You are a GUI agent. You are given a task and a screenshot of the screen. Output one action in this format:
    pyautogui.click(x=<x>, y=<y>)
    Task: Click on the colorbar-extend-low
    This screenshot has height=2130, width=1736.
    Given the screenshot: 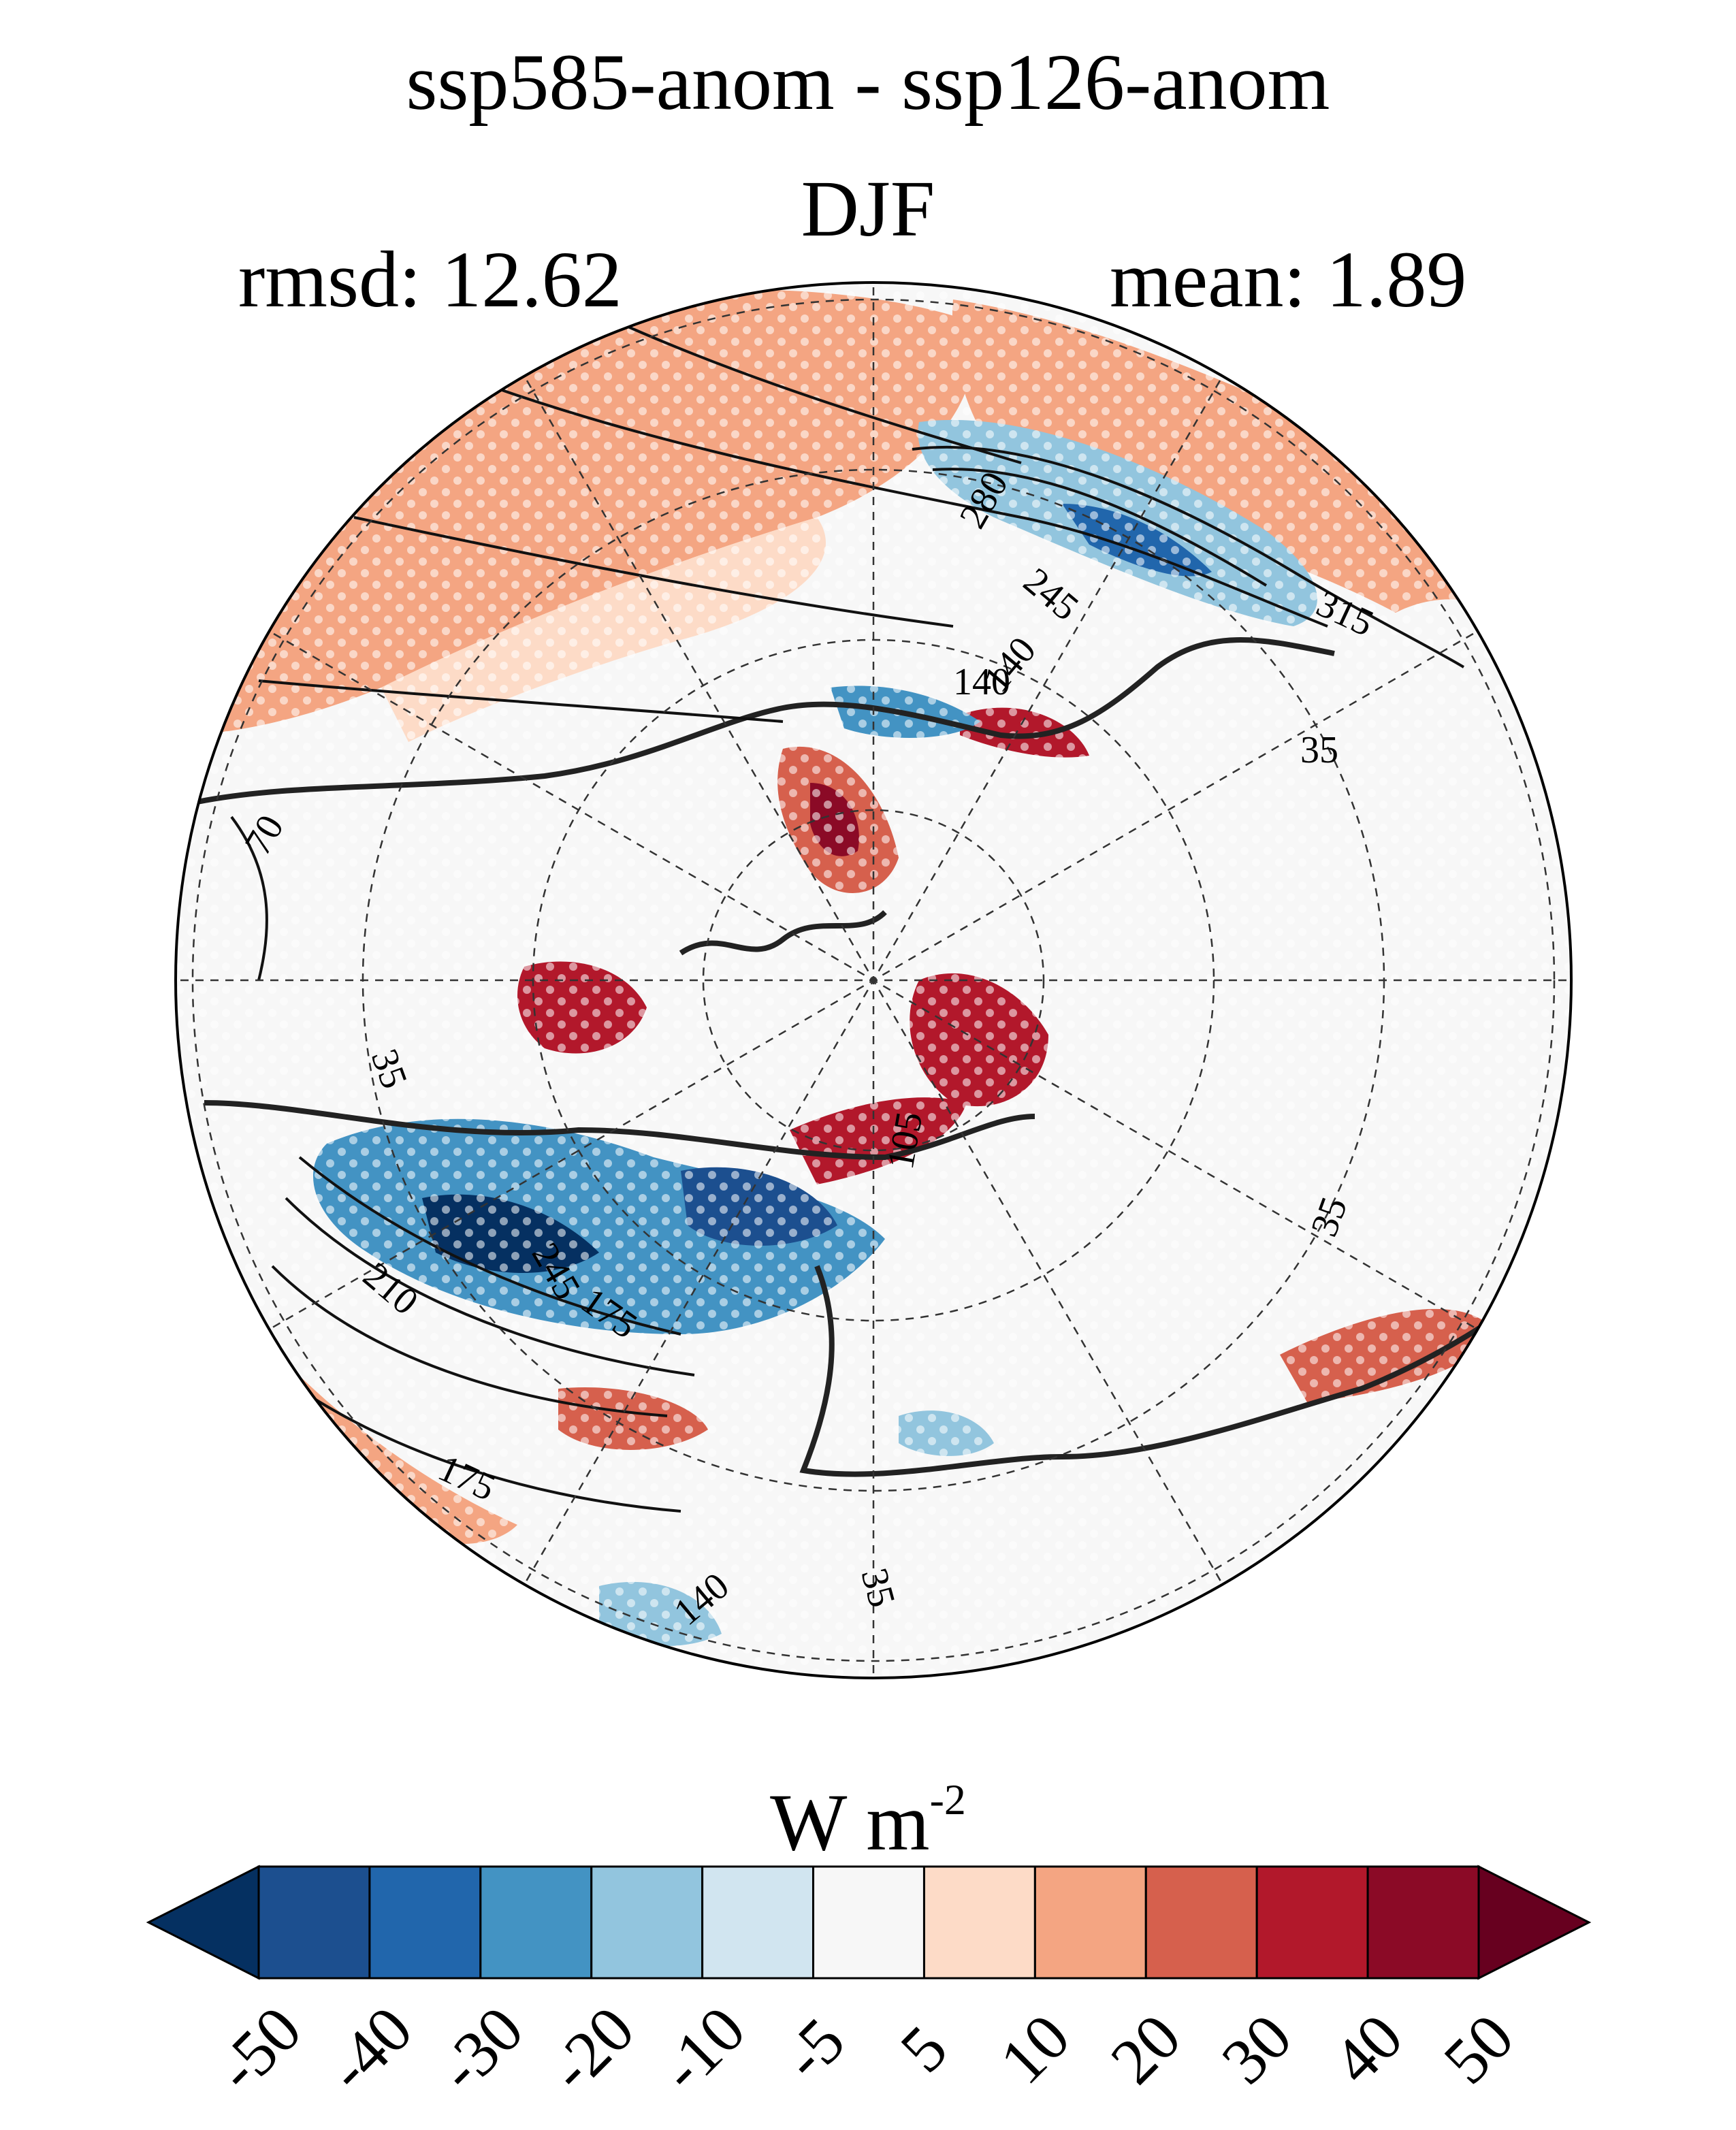 What is the action you would take?
    pyautogui.click(x=203, y=1922)
    